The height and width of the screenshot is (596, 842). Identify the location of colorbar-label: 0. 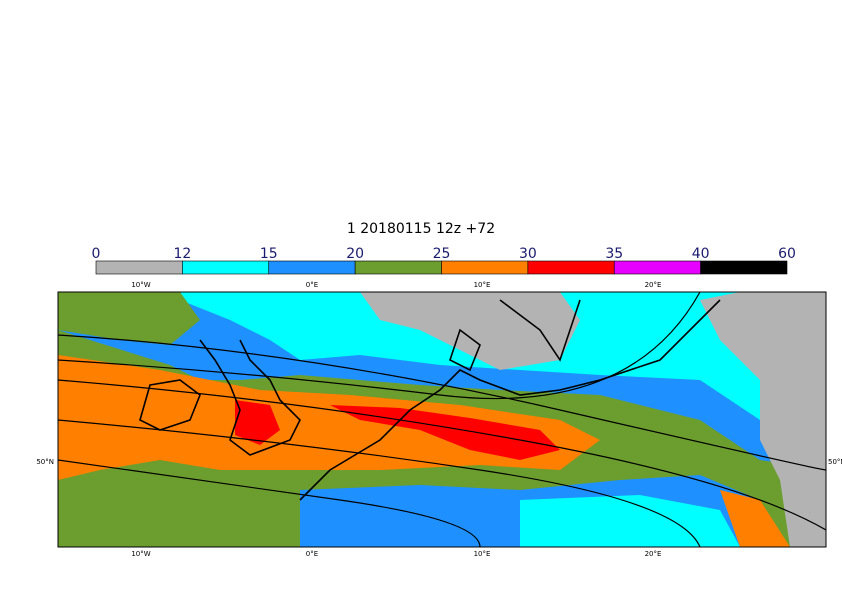
(96, 254).